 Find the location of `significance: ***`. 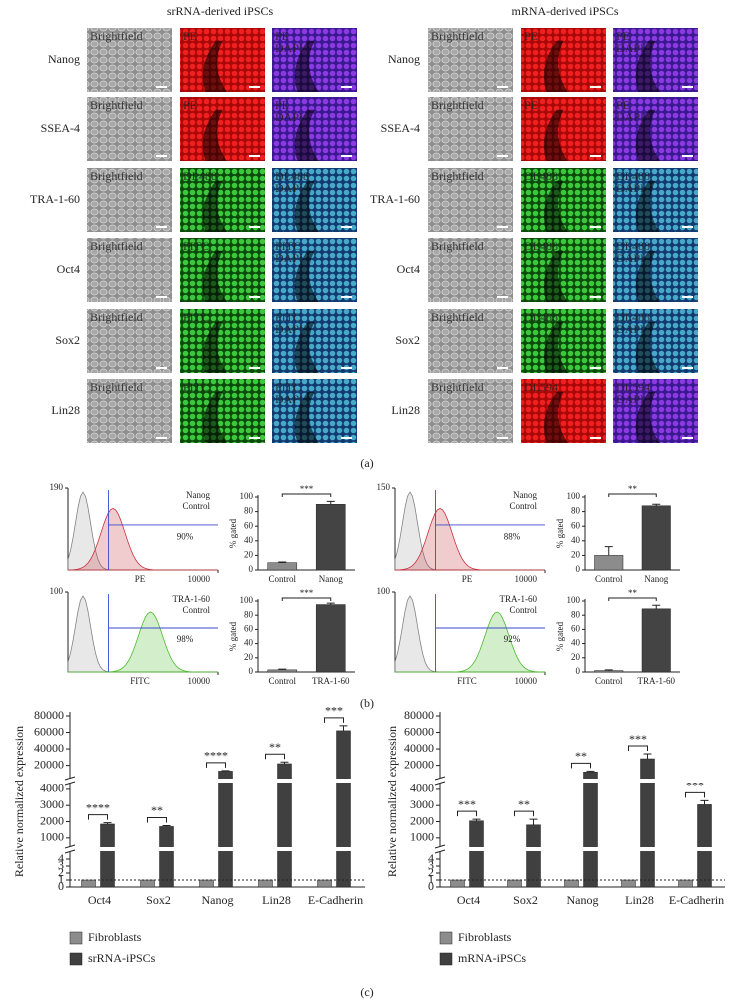

significance: *** is located at coordinates (334, 711).